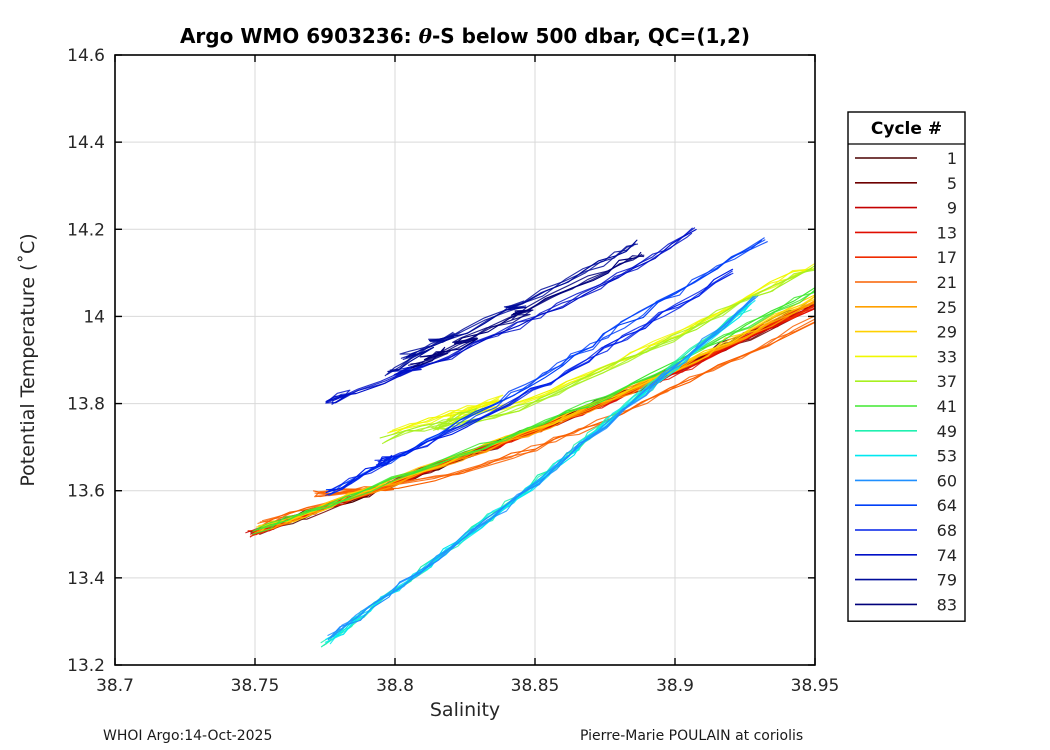 This screenshot has height=750, width=1050. Describe the element at coordinates (906, 556) in the screenshot. I see `legend-item-cycle-74: 74` at that location.